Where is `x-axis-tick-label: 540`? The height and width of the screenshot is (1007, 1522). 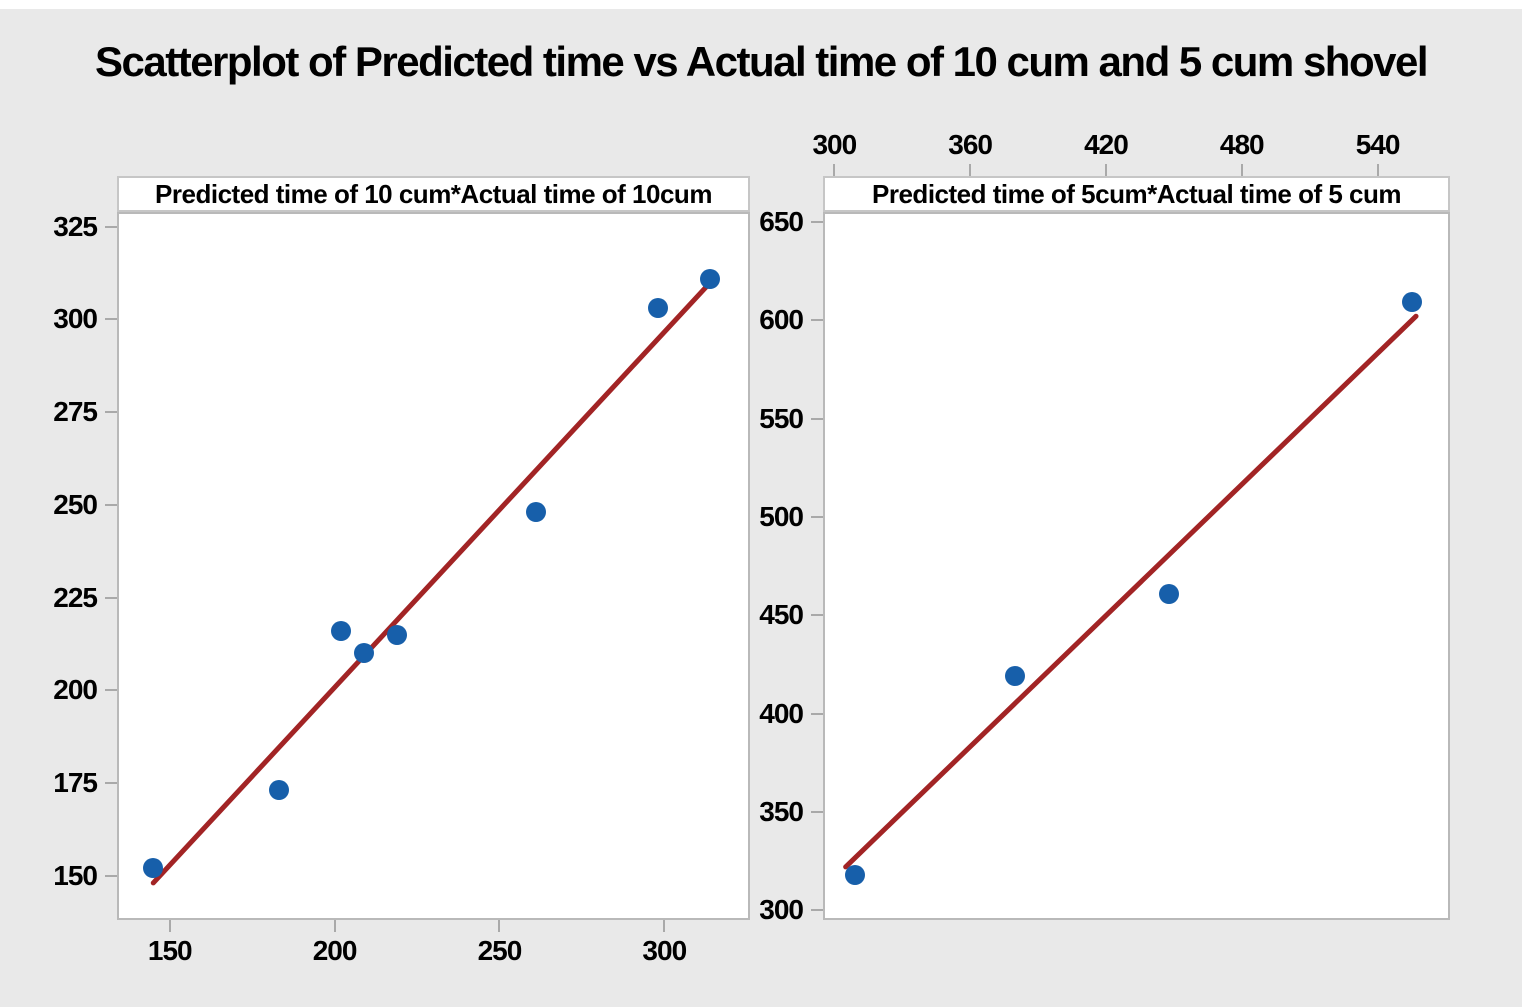 x-axis-tick-label: 540 is located at coordinates (1378, 144).